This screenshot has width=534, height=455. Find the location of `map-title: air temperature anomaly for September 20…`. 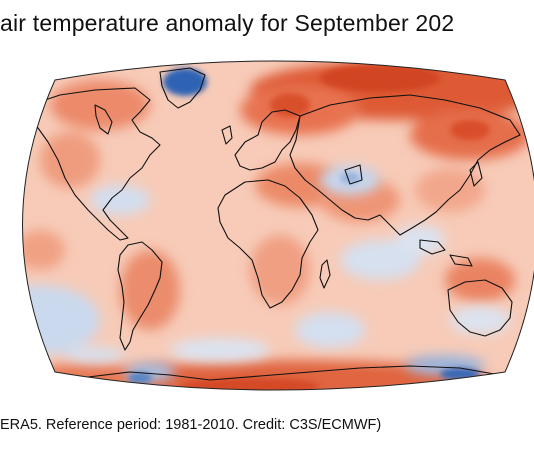

map-title: air temperature anomaly for September 20… is located at coordinates (227, 23).